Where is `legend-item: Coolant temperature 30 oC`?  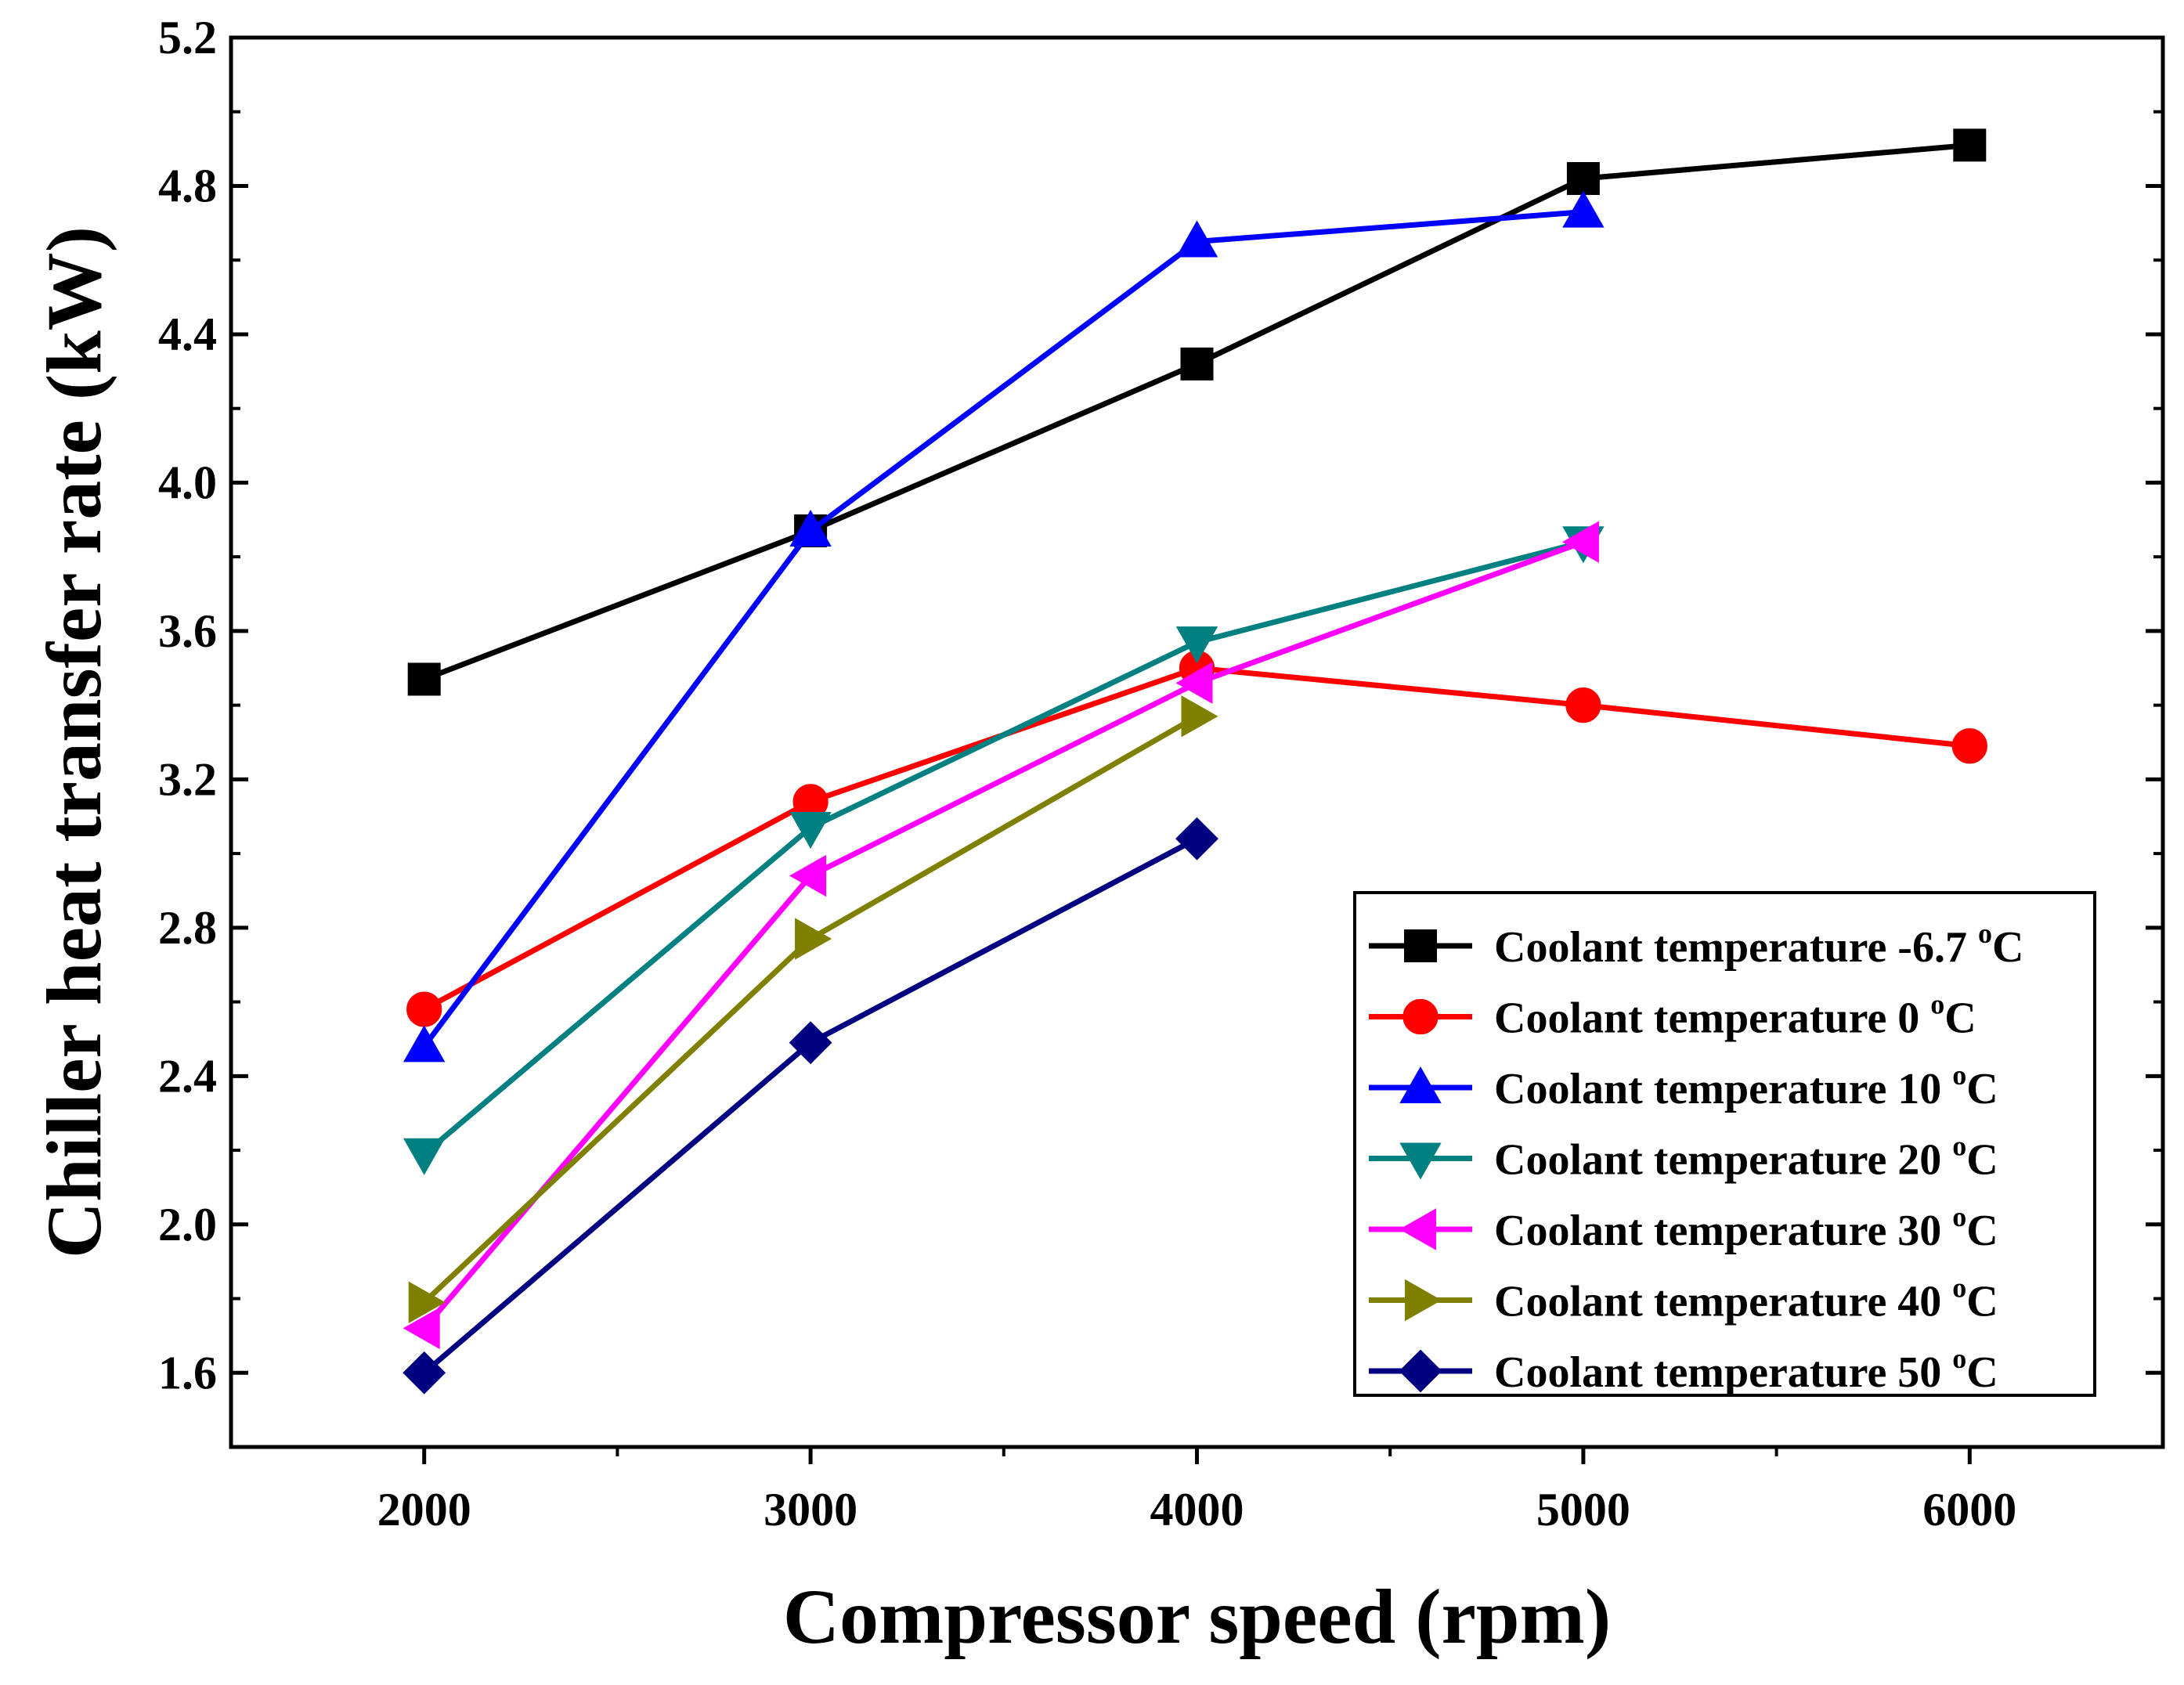
legend-item: Coolant temperature 30 oC is located at coordinates (1683, 1228).